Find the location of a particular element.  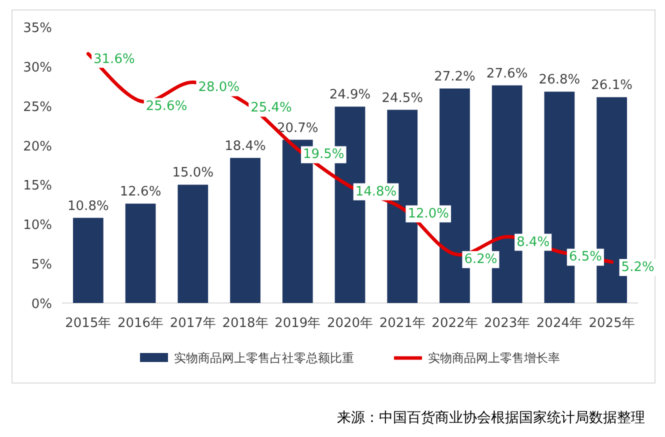

data-label: 26.8% is located at coordinates (559, 80).